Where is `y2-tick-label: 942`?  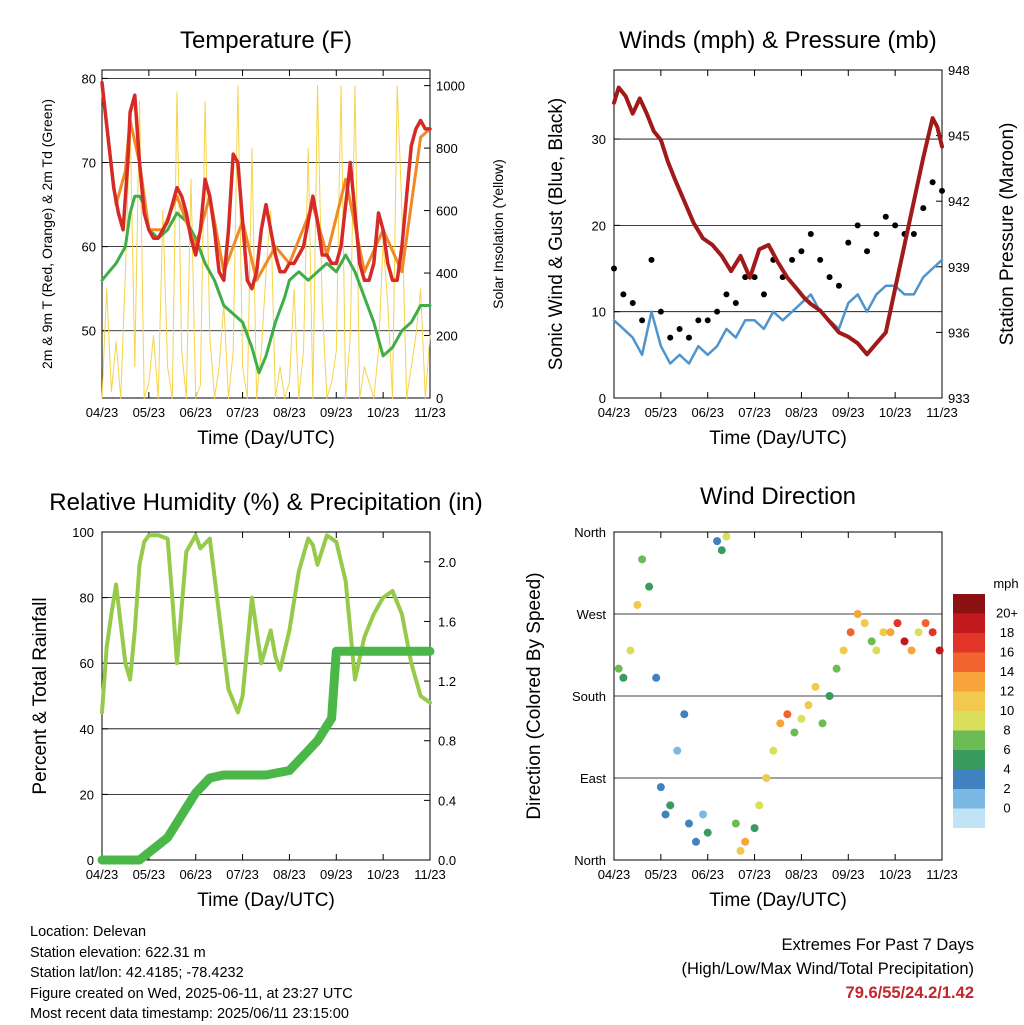
y2-tick-label: 942 is located at coordinates (959, 201).